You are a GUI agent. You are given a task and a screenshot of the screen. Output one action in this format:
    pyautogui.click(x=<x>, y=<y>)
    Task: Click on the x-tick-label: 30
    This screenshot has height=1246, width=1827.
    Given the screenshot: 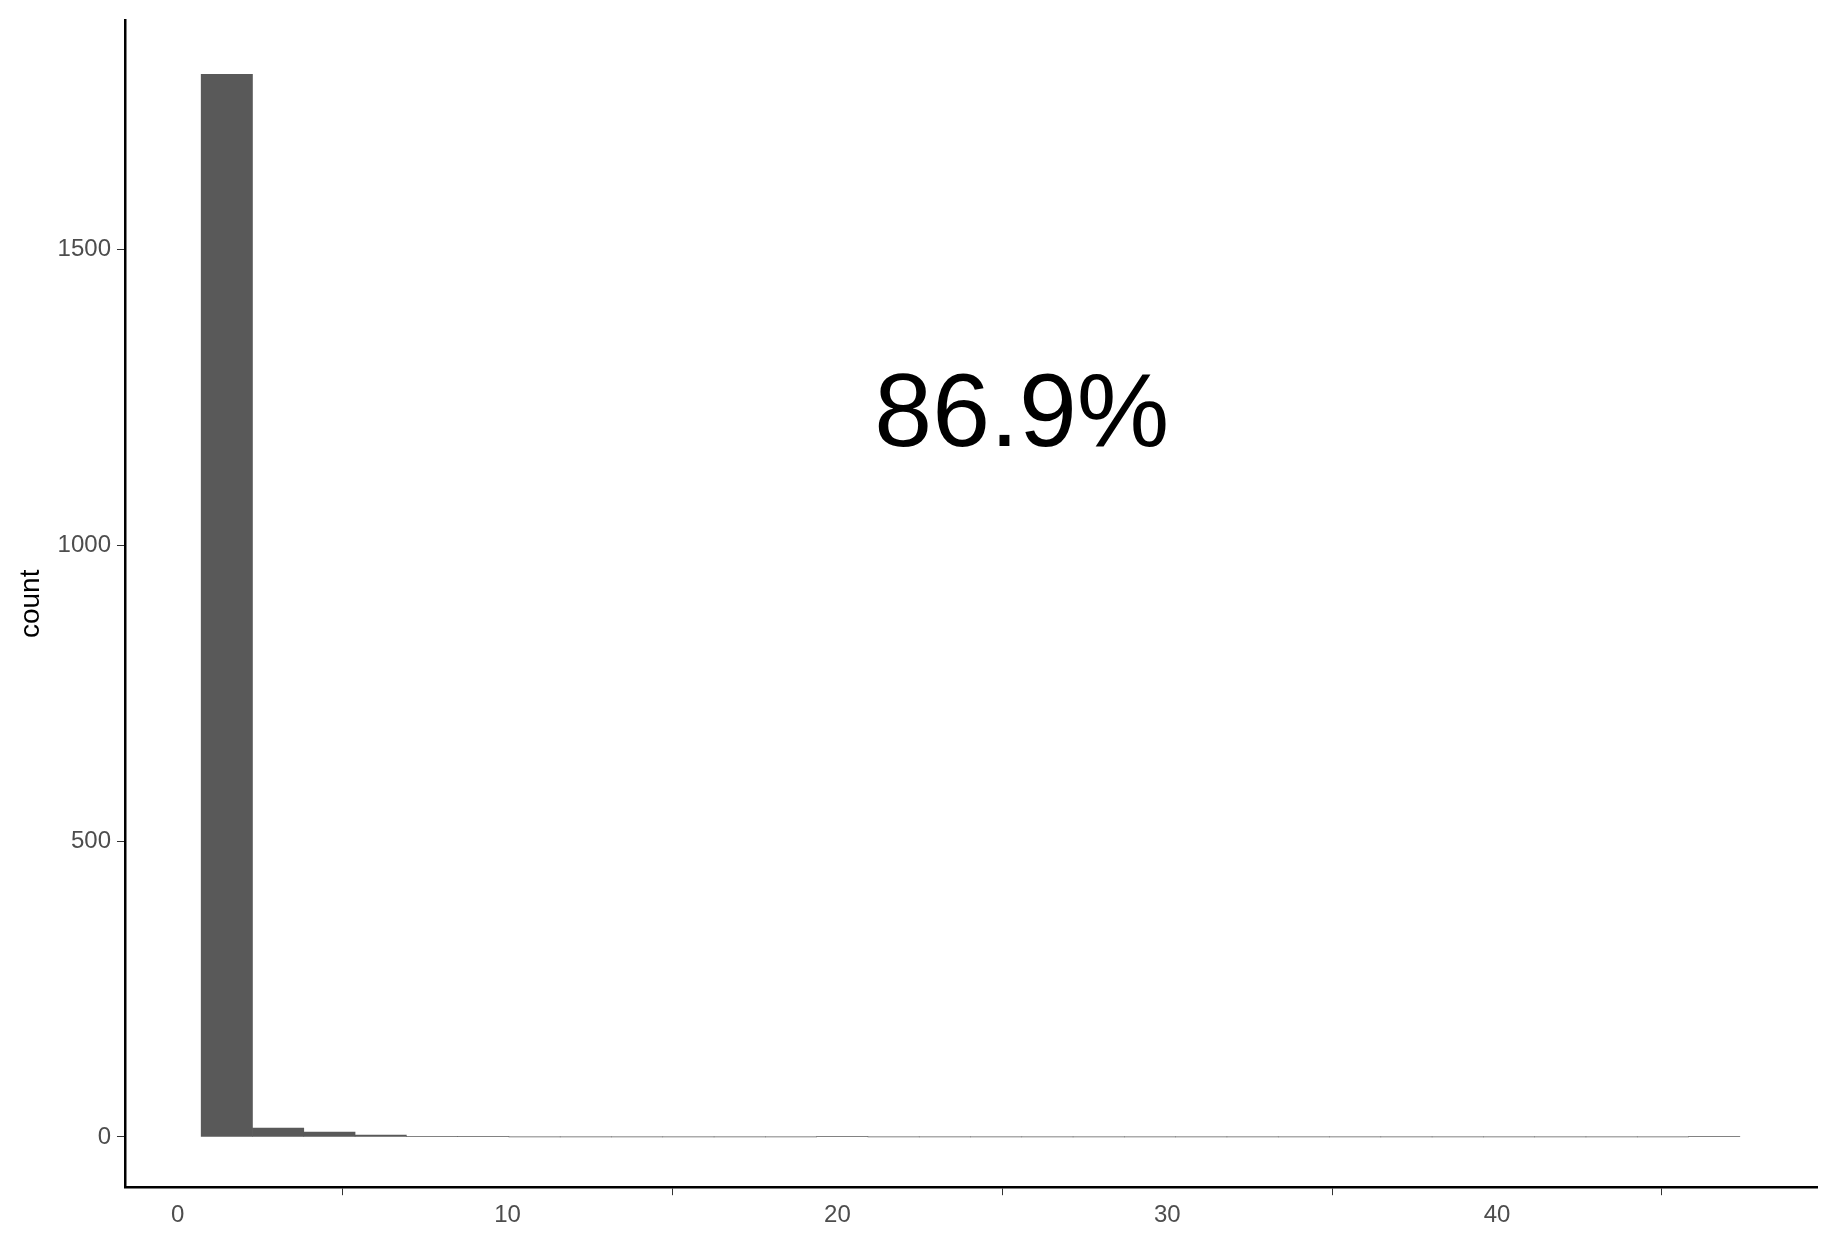 What is the action you would take?
    pyautogui.click(x=1167, y=1214)
    